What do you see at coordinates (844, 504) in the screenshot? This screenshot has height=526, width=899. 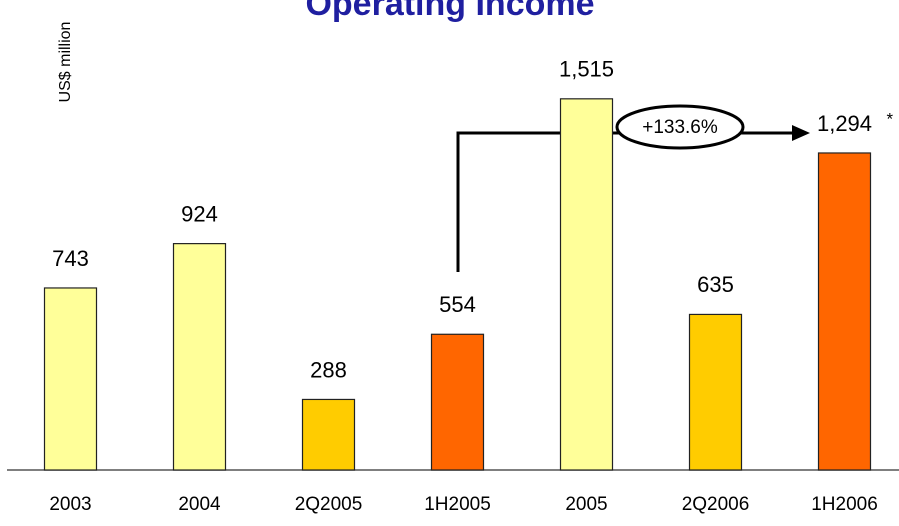 I see `x-tick-label: 1H2006` at bounding box center [844, 504].